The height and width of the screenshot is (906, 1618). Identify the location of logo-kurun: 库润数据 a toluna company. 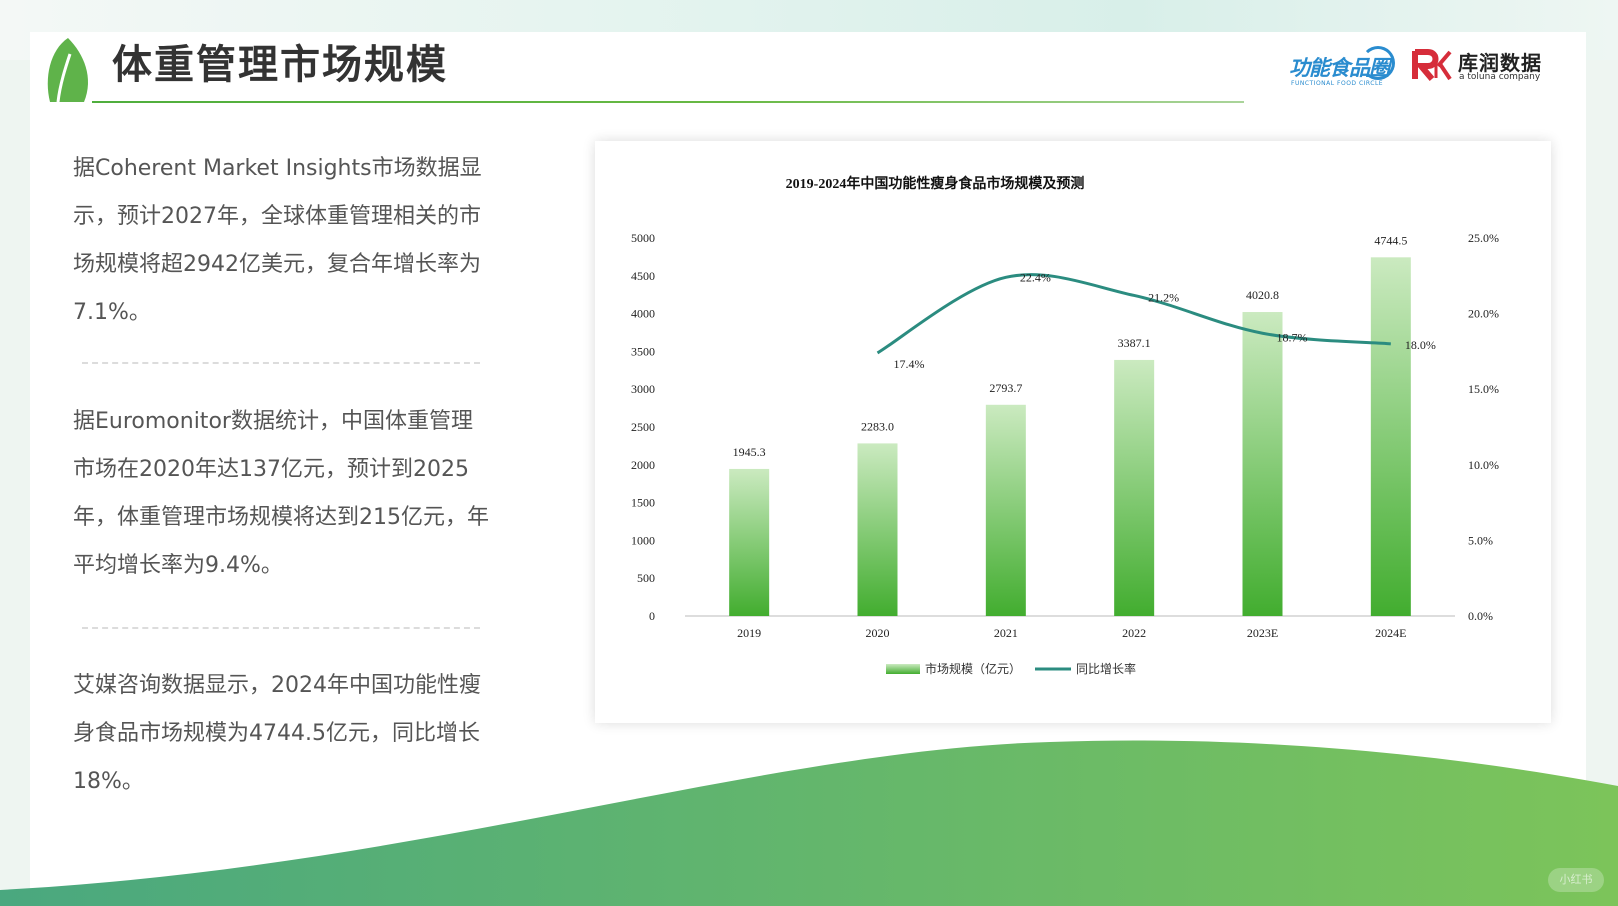
(1482, 66).